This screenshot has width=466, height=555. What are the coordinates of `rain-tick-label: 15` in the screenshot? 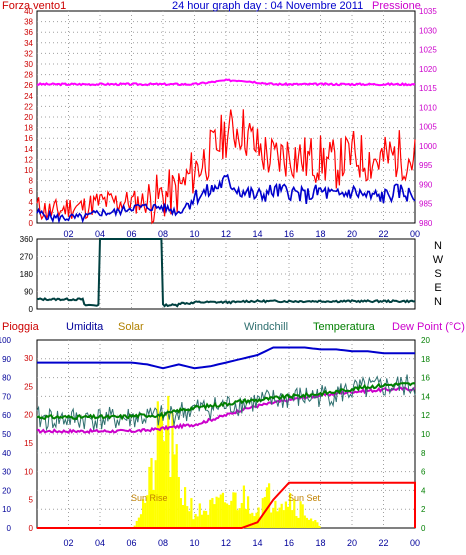 It's located at (28, 443).